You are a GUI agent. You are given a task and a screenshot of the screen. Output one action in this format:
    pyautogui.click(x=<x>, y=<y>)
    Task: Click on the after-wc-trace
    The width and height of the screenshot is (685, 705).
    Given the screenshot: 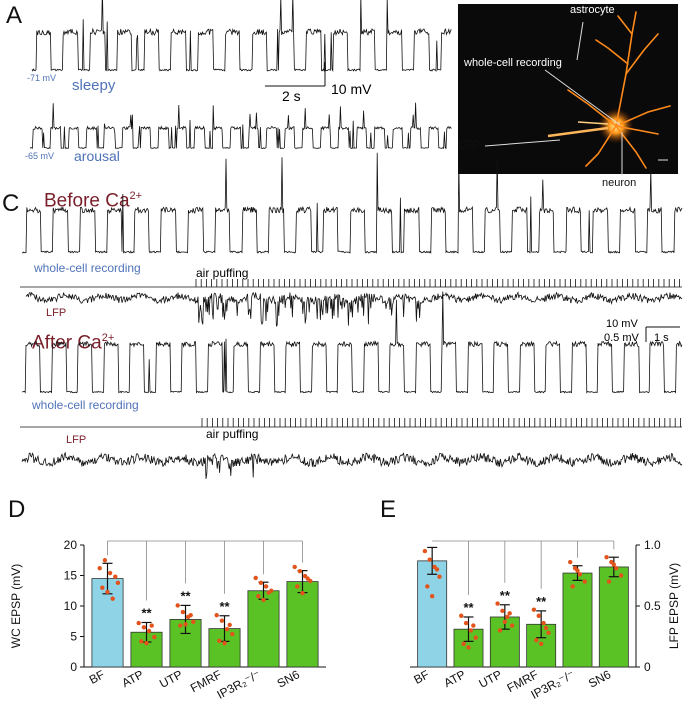 What is the action you would take?
    pyautogui.click(x=352, y=342)
    